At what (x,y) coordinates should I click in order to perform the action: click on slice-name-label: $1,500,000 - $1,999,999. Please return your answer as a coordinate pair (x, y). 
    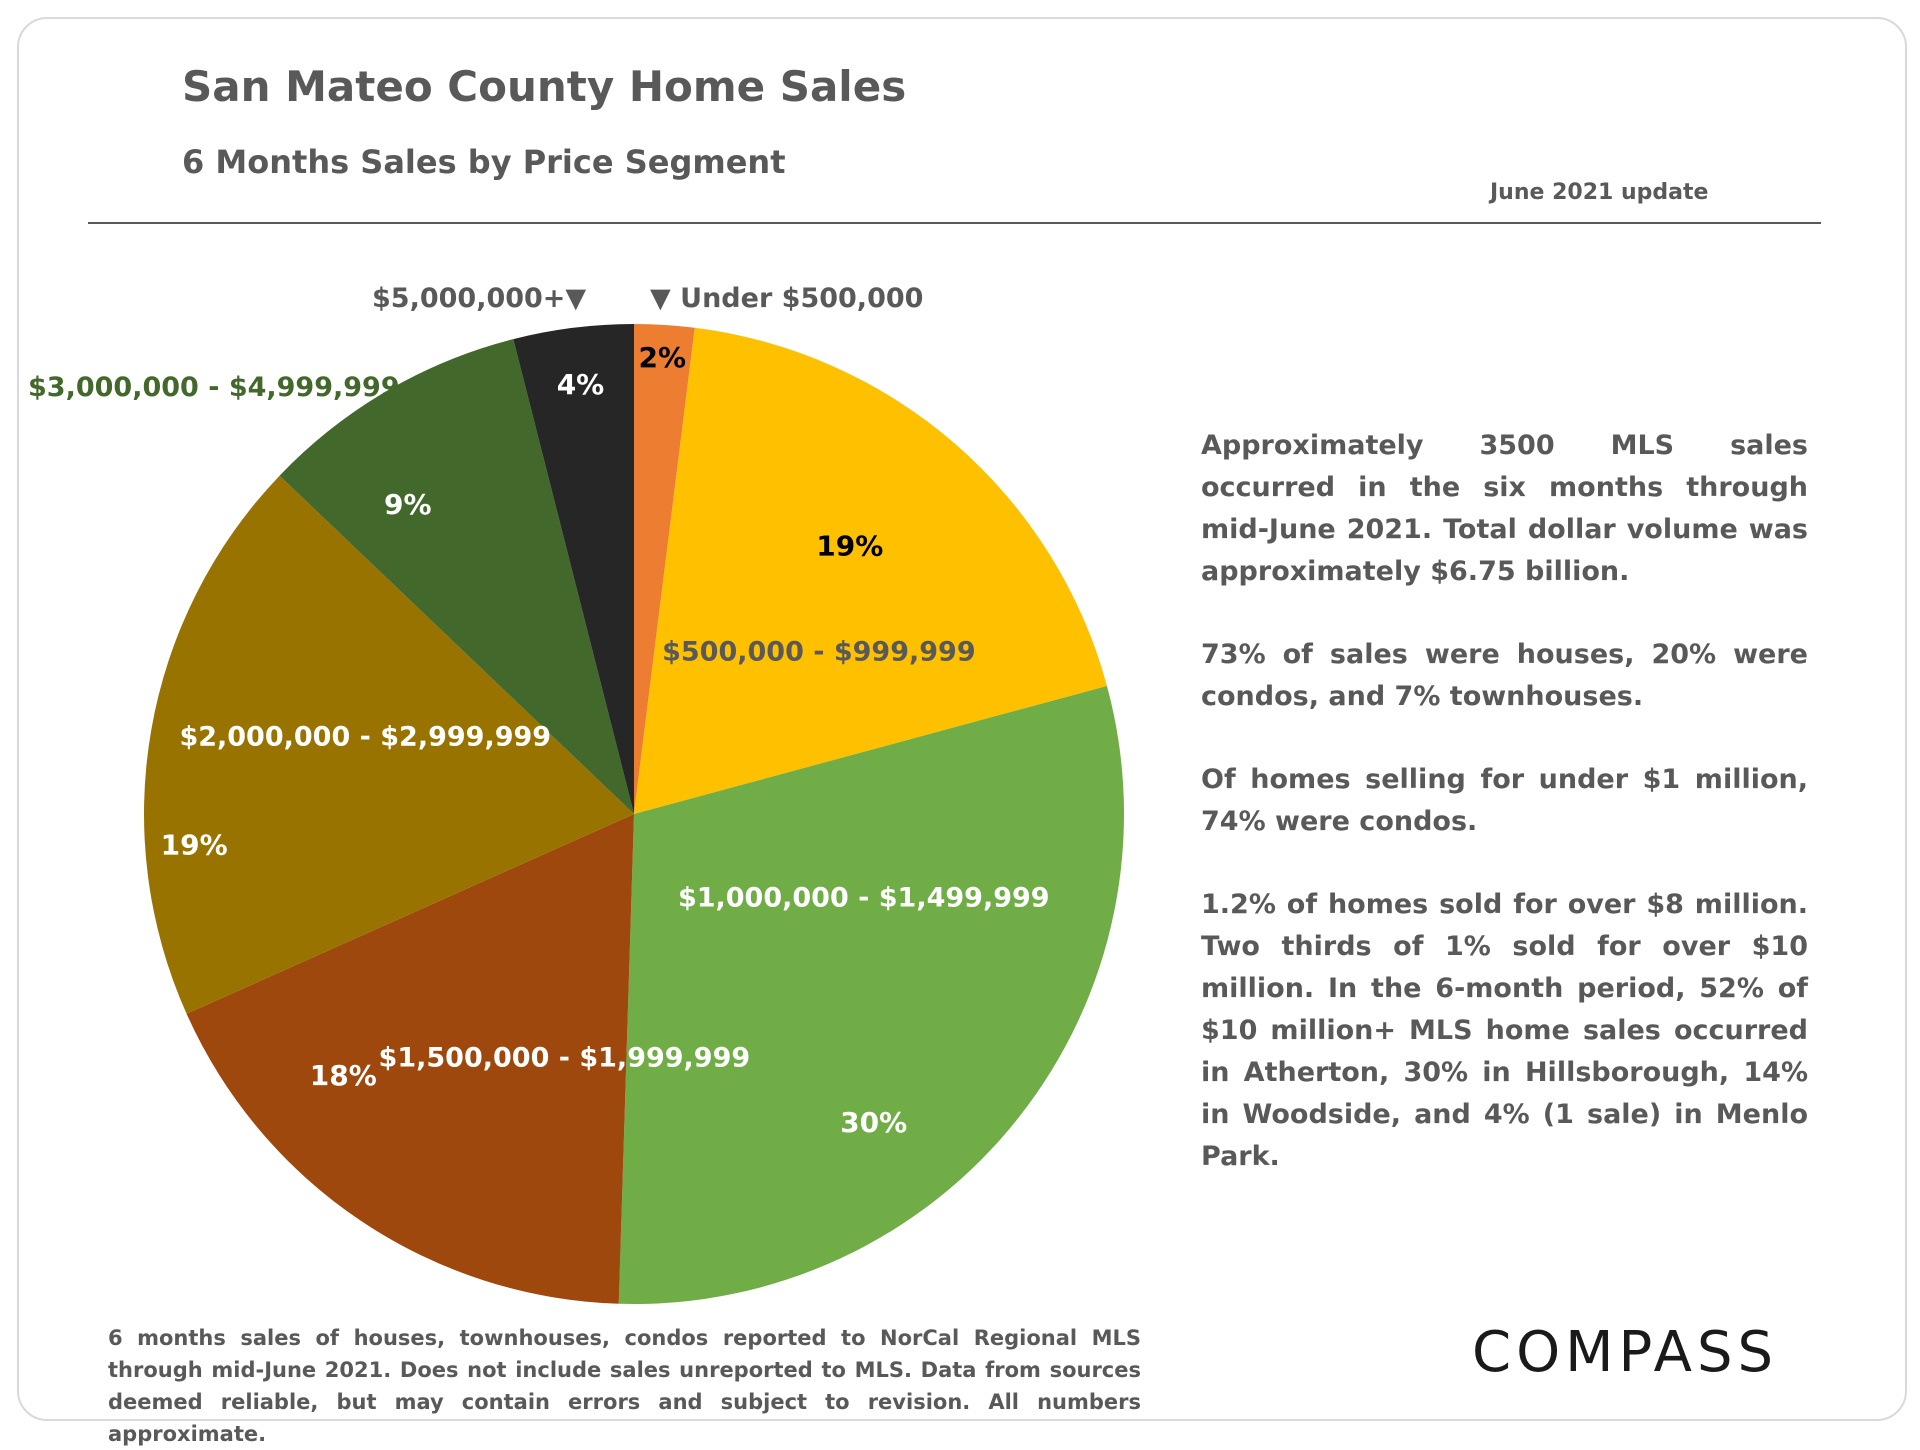
    Looking at the image, I should click on (565, 1058).